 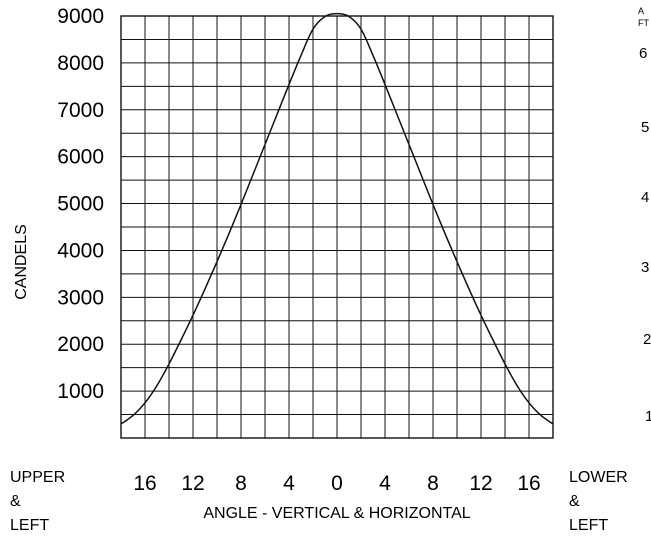 What do you see at coordinates (80, 344) in the screenshot?
I see `y-tick-label: 2000` at bounding box center [80, 344].